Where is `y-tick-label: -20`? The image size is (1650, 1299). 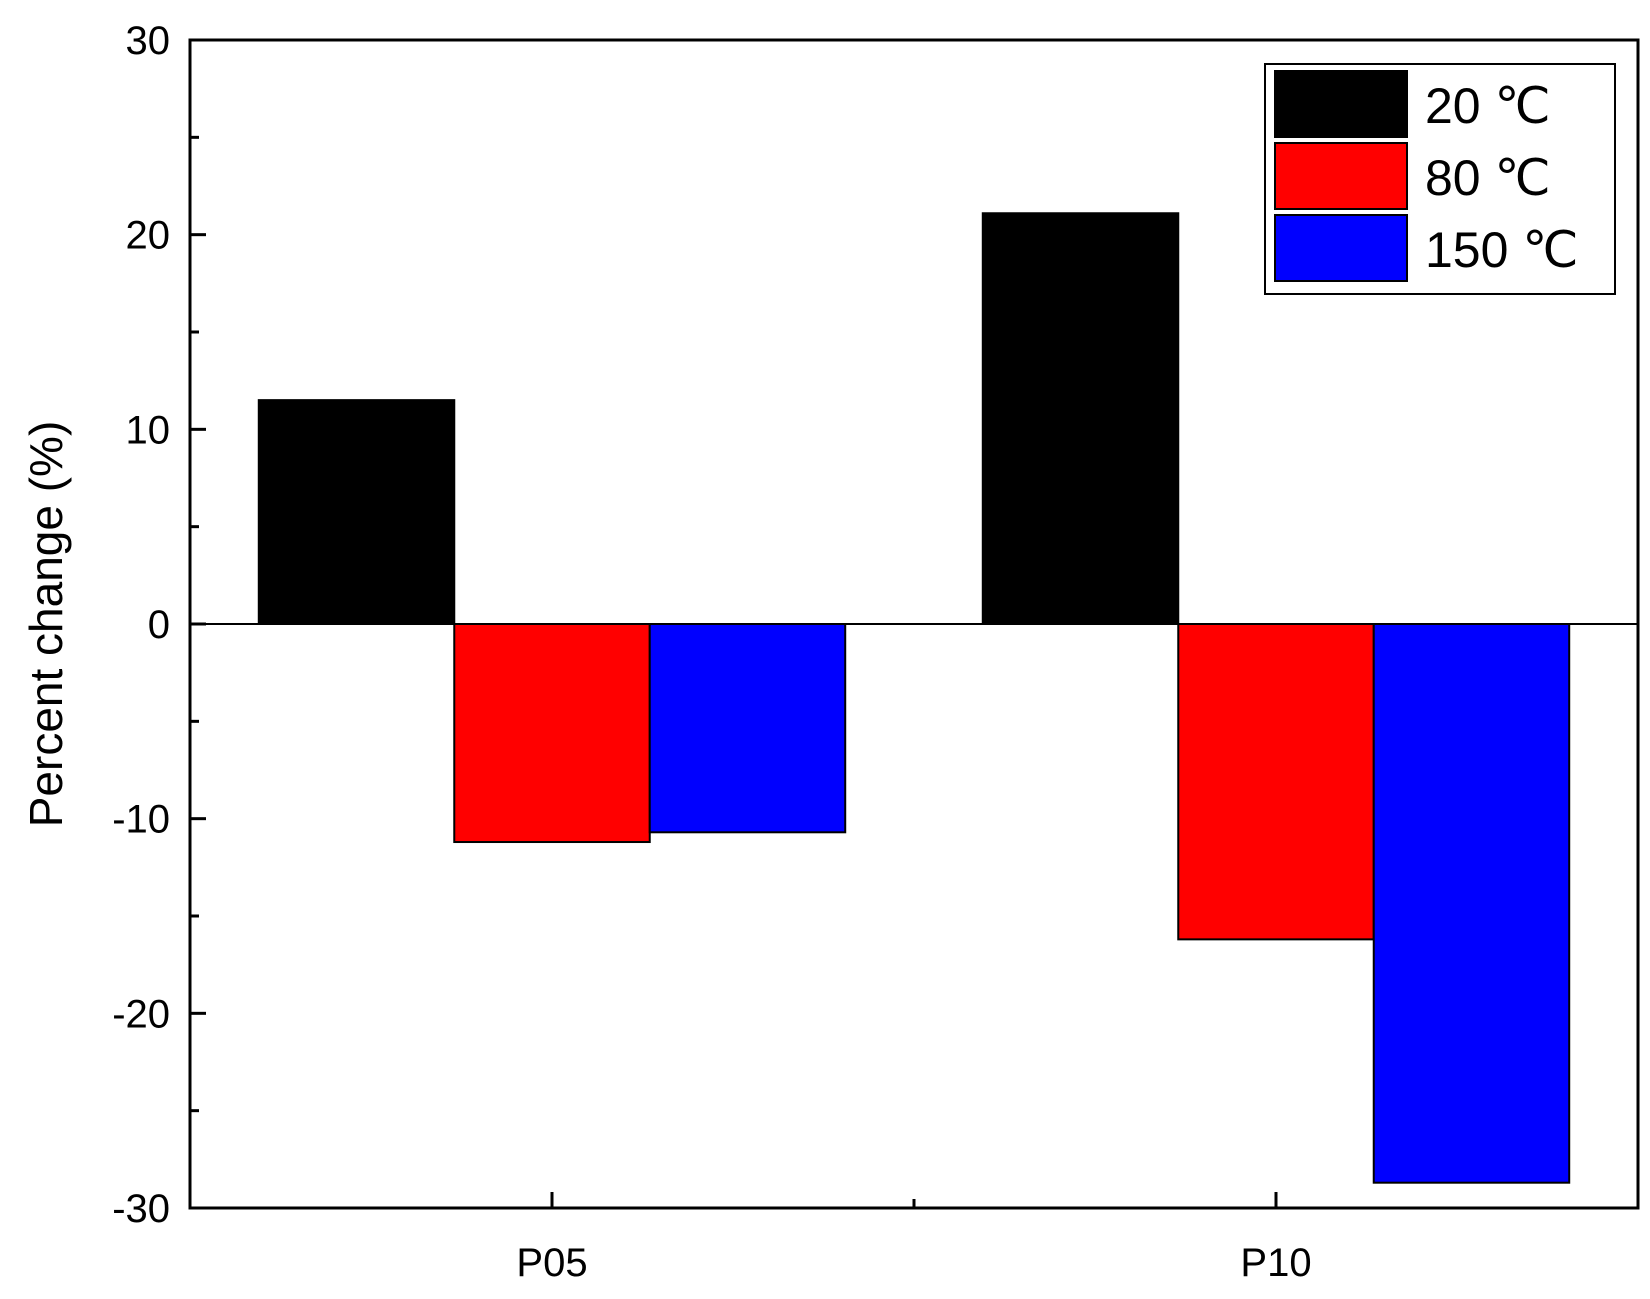
y-tick-label: -20 is located at coordinates (141, 1014).